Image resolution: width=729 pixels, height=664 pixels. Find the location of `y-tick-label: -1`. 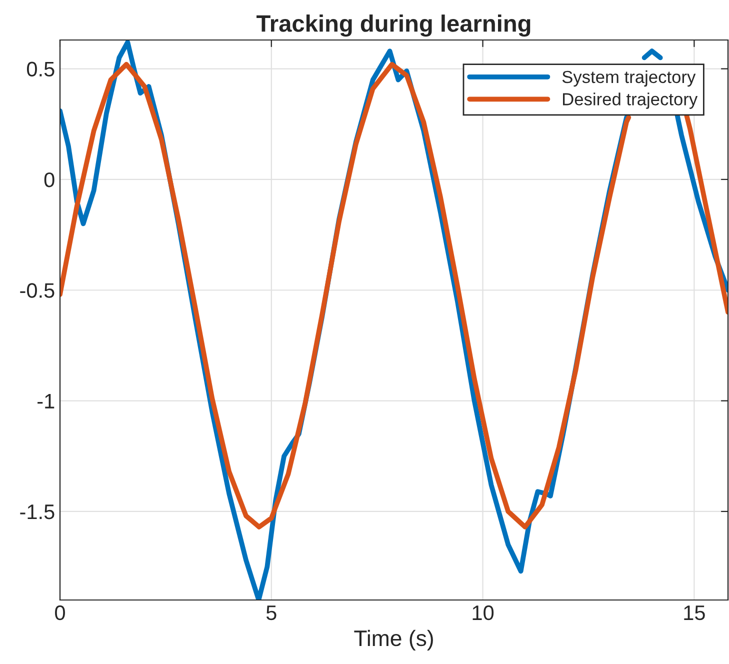

y-tick-label: -1 is located at coordinates (46, 401).